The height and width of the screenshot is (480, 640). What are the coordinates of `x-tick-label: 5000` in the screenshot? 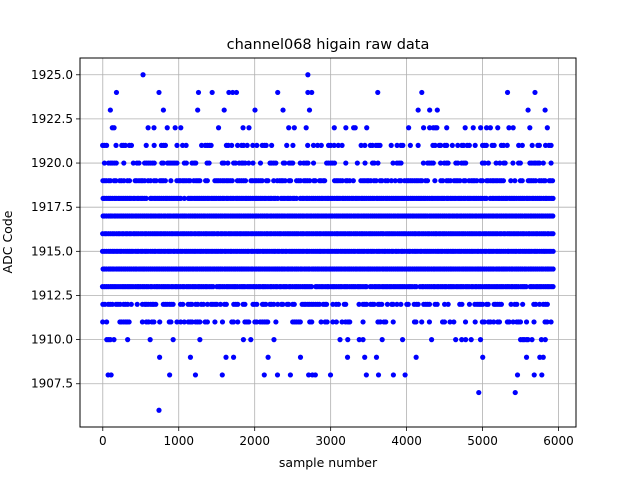 It's located at (482, 441).